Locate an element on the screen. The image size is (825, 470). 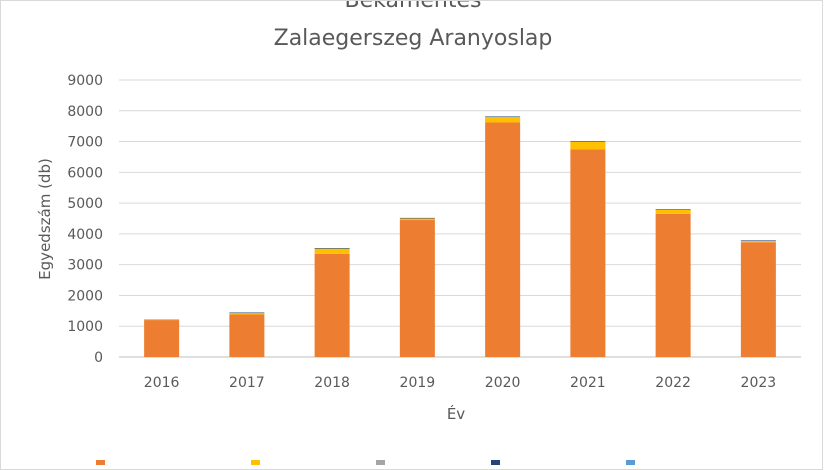
y-tick-label: 3000 is located at coordinates (85, 266).